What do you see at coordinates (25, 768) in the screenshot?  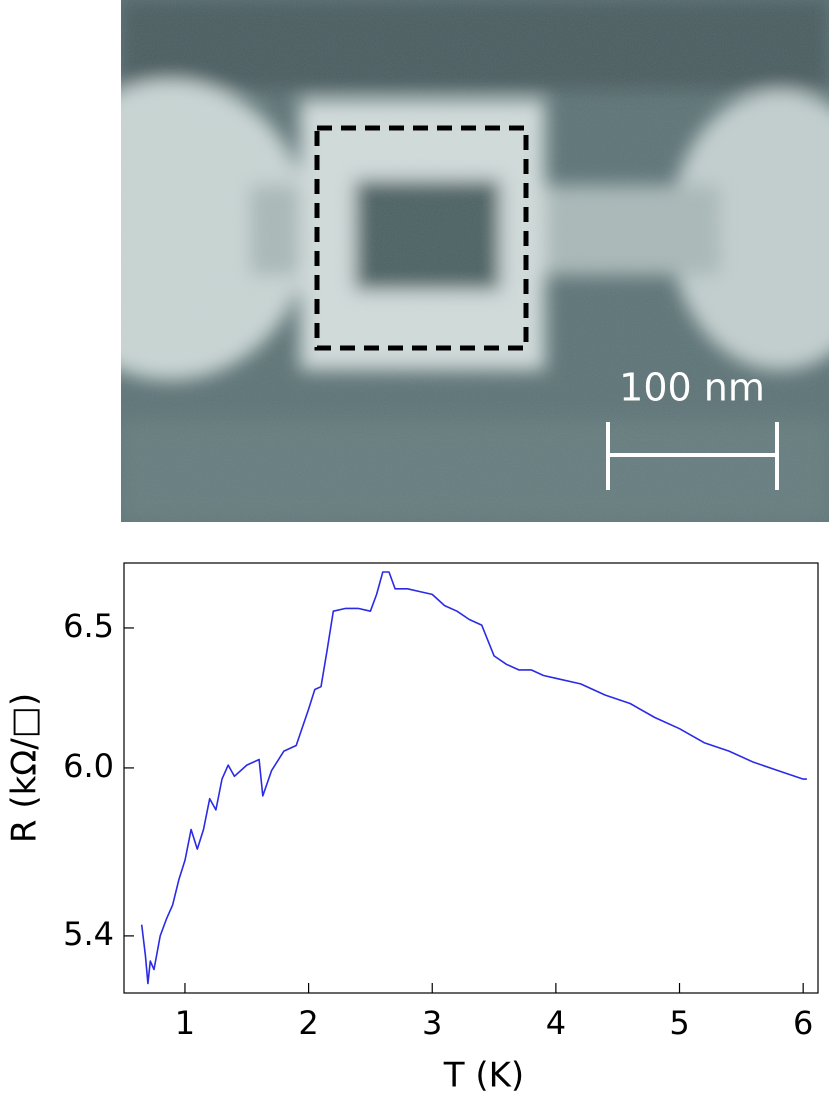 I see `y-axis-label: R (kΩ/□)` at bounding box center [25, 768].